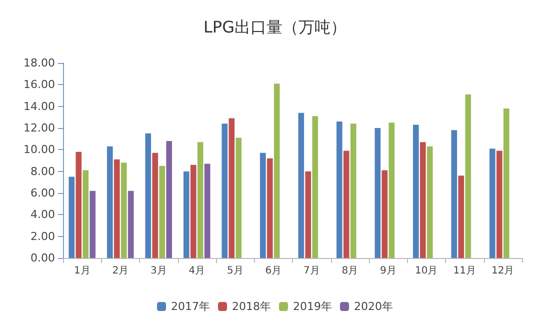 This screenshot has width=550, height=331. Describe the element at coordinates (273, 271) in the screenshot. I see `x-tick-label: 6月` at that location.